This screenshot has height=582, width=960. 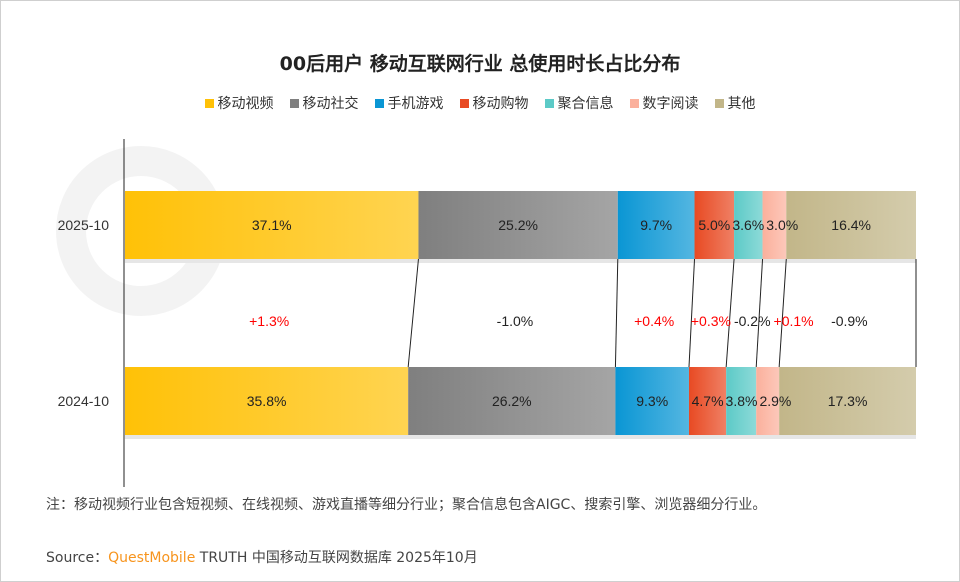 I want to click on change-label: +0.3%, so click(x=711, y=321).